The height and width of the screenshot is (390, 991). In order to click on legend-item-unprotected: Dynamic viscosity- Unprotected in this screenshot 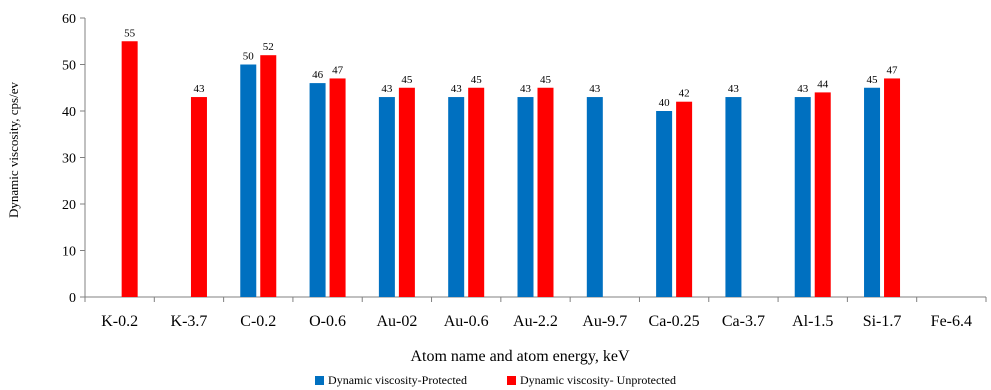, I will do `click(591, 380)`.